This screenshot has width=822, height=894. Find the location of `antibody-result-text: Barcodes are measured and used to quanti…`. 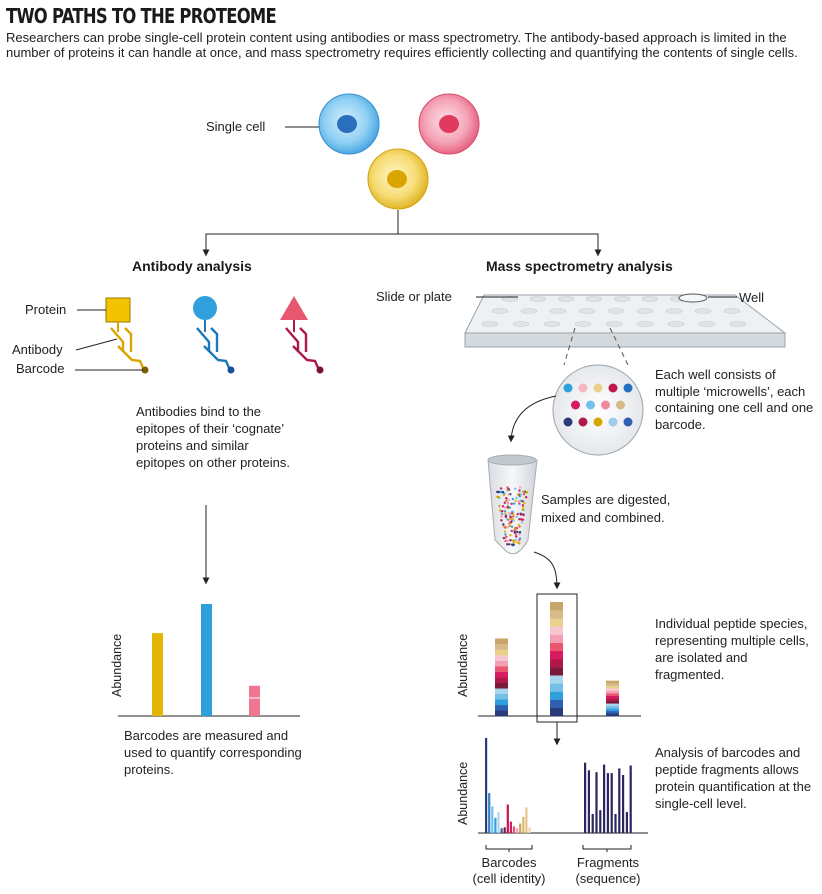

antibody-result-text: Barcodes are measured and used to quanti… is located at coordinates (213, 752).